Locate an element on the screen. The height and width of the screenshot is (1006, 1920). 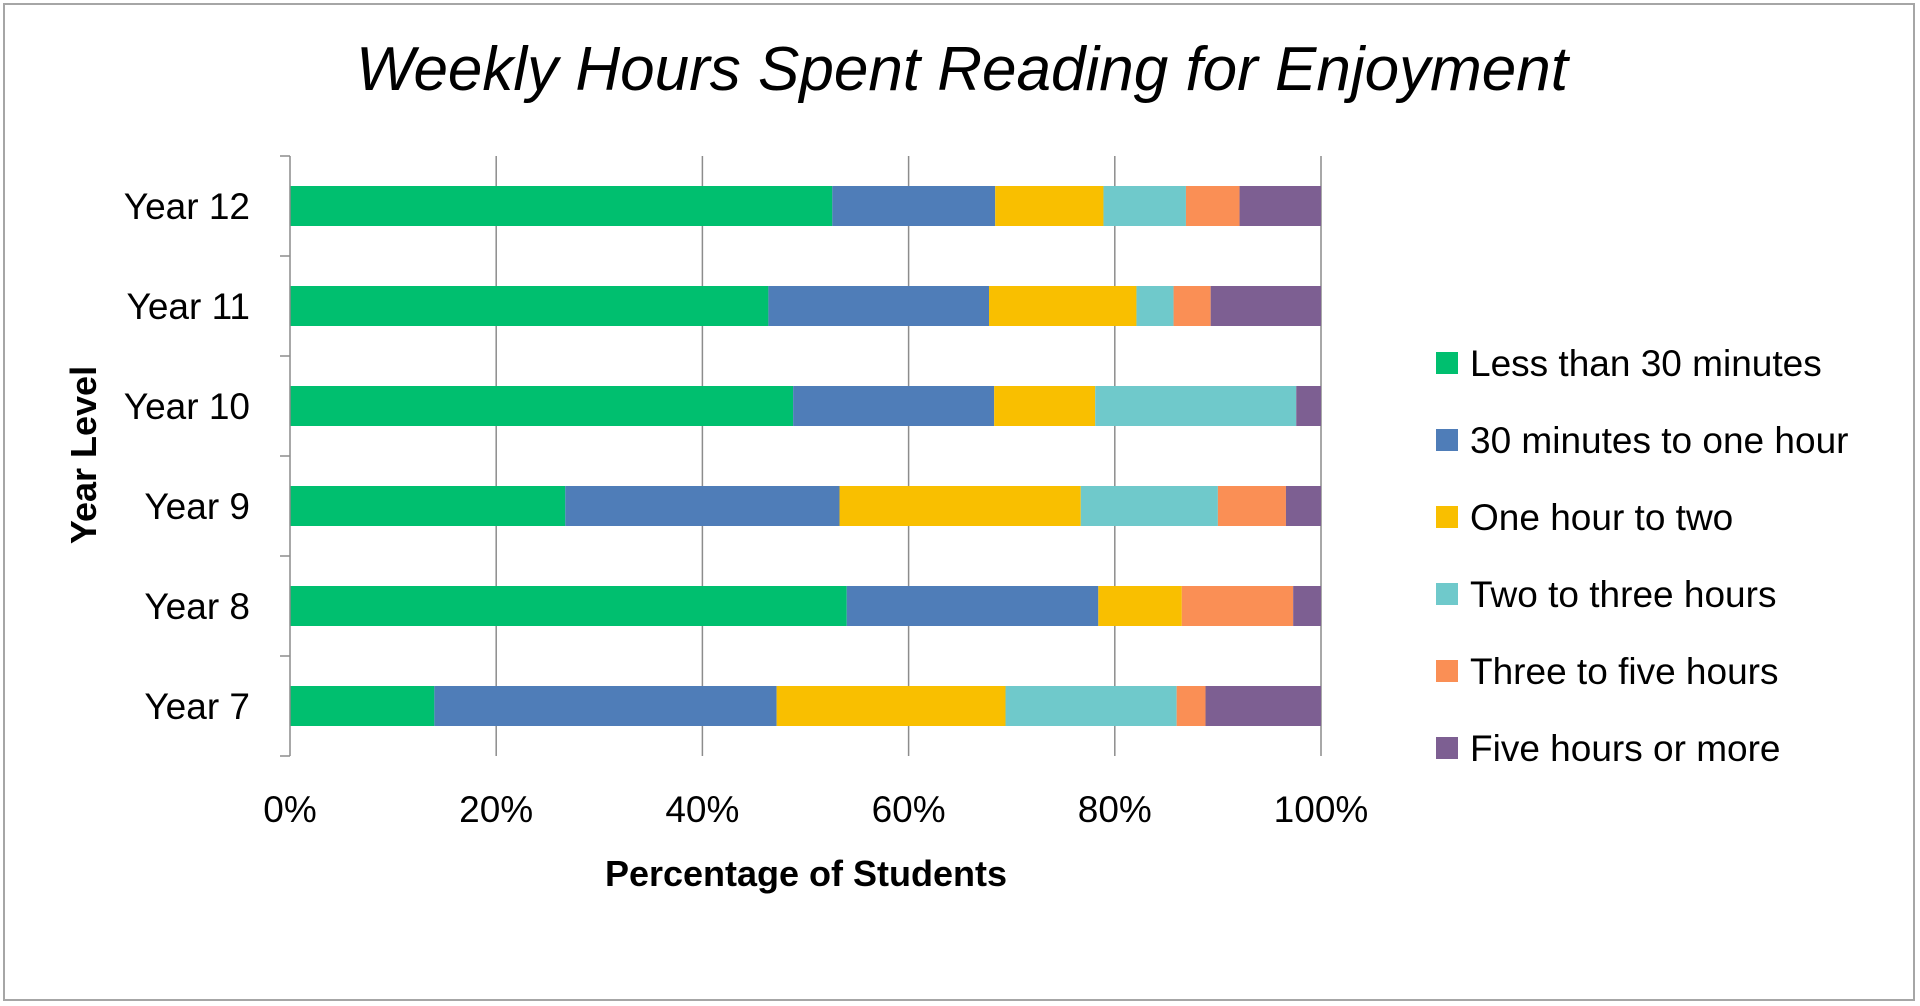
x-tick-label: 80% is located at coordinates (1115, 809).